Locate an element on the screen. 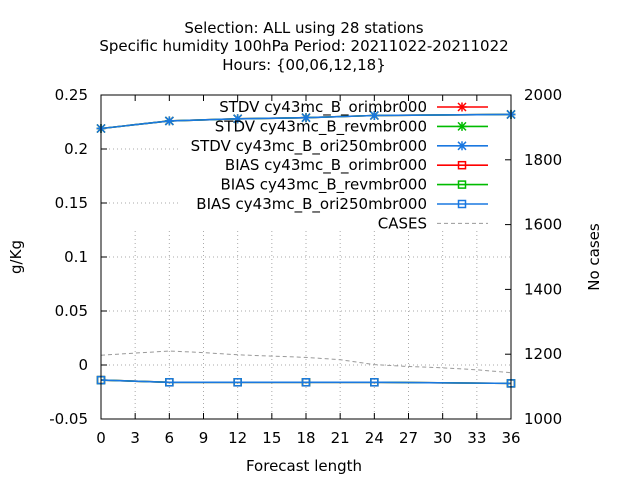 The height and width of the screenshot is (480, 640). legend-label: BIAS cy43mc_B_revmbr000 is located at coordinates (324, 185).